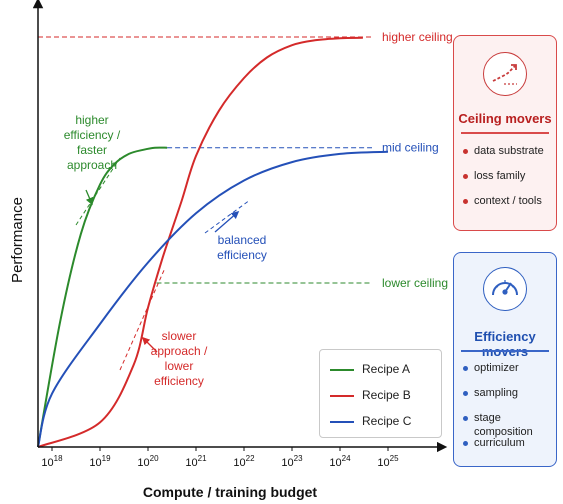 Image resolution: width=563 pixels, height=504 pixels. I want to click on annotation-arrow-green, so click(89, 197).